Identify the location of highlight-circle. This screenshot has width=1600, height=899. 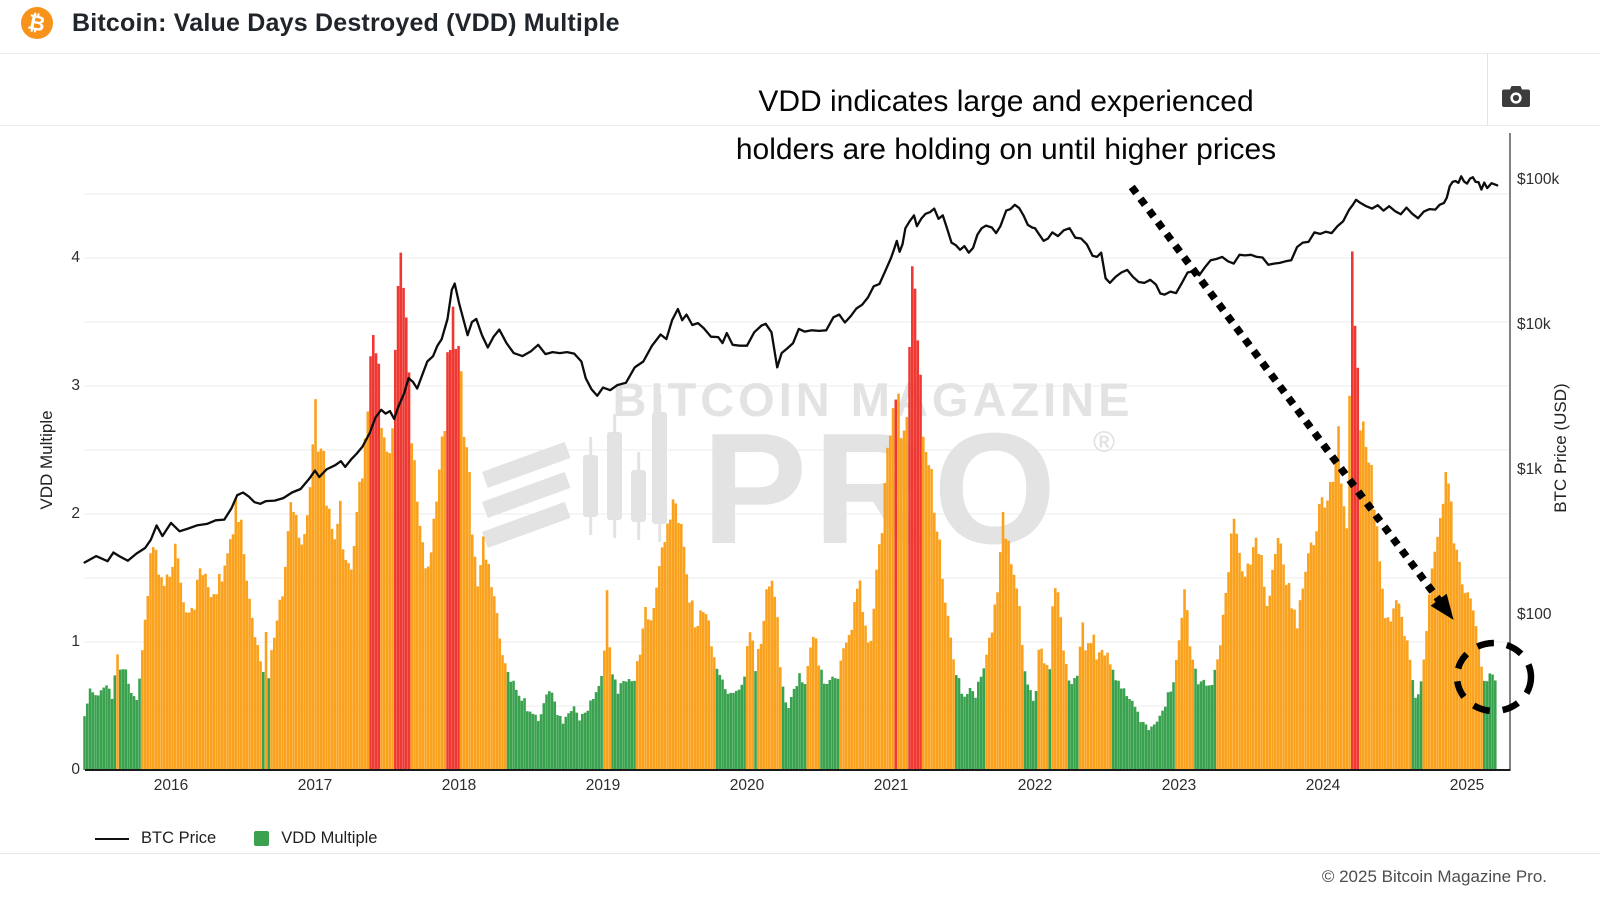
(1494, 677).